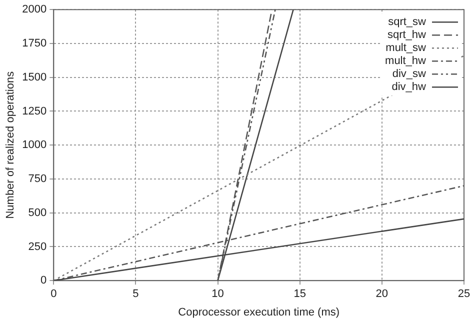 The width and height of the screenshot is (474, 321). What do you see at coordinates (218, 294) in the screenshot?
I see `x-tick-label: 10` at bounding box center [218, 294].